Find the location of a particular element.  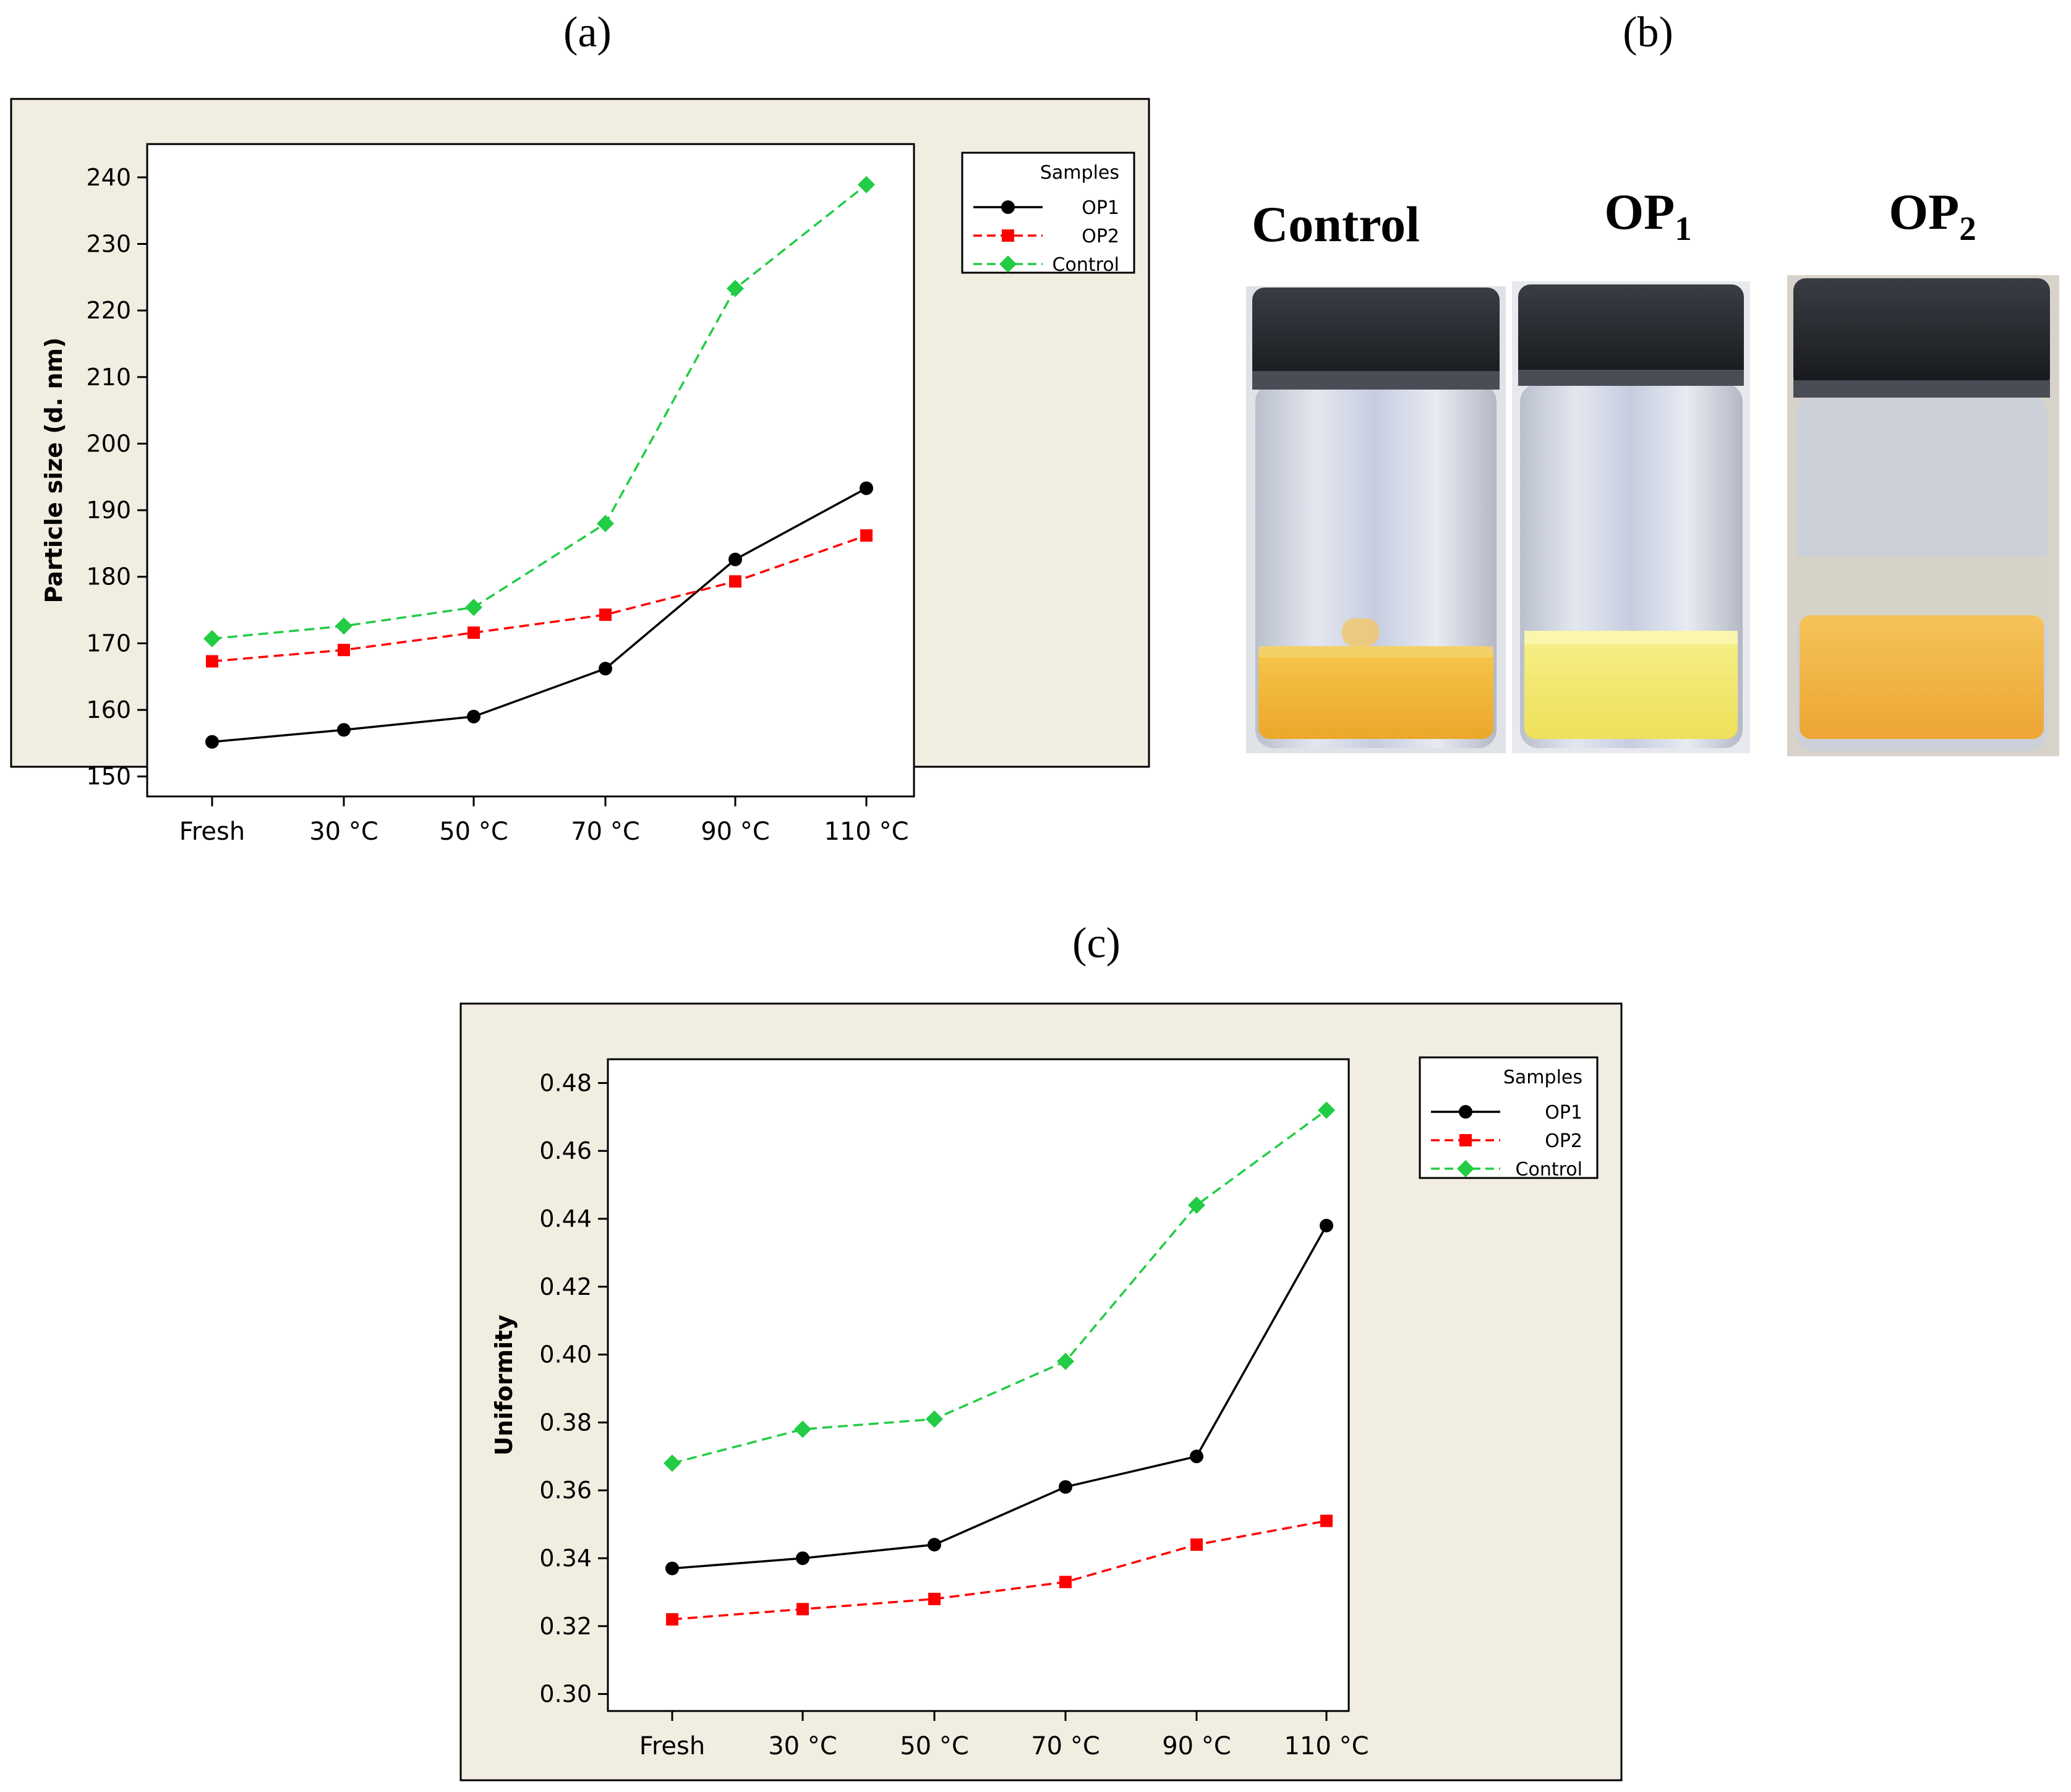

y-tick-label: 230 is located at coordinates (108, 243).